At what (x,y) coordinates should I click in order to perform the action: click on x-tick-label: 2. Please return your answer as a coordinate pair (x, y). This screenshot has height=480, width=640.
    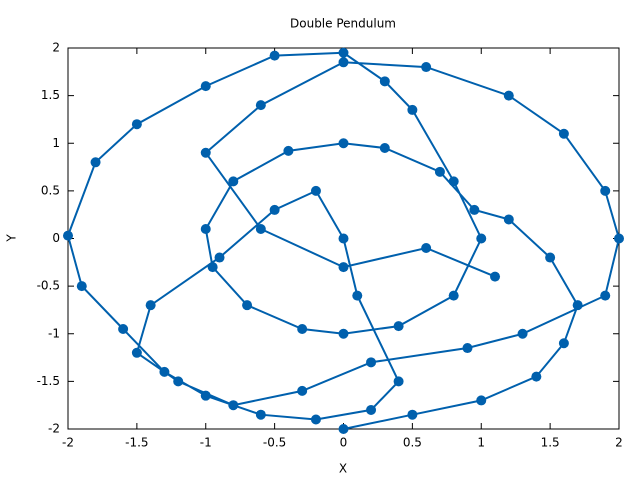
    Looking at the image, I should click on (619, 443).